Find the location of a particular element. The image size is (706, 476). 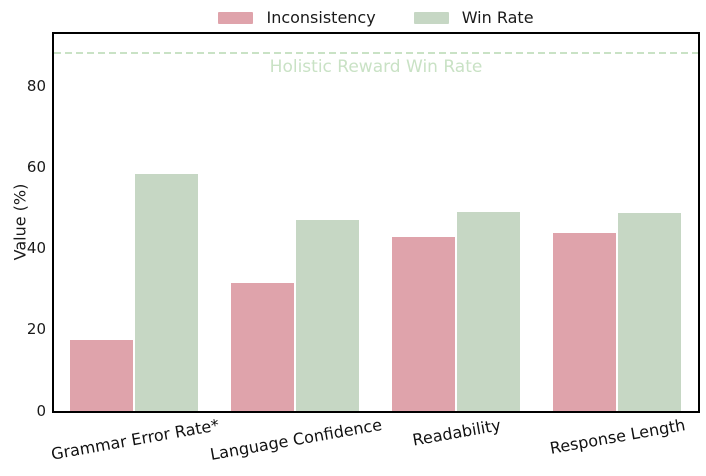

y-tick-label-60: 60 is located at coordinates (36, 167).